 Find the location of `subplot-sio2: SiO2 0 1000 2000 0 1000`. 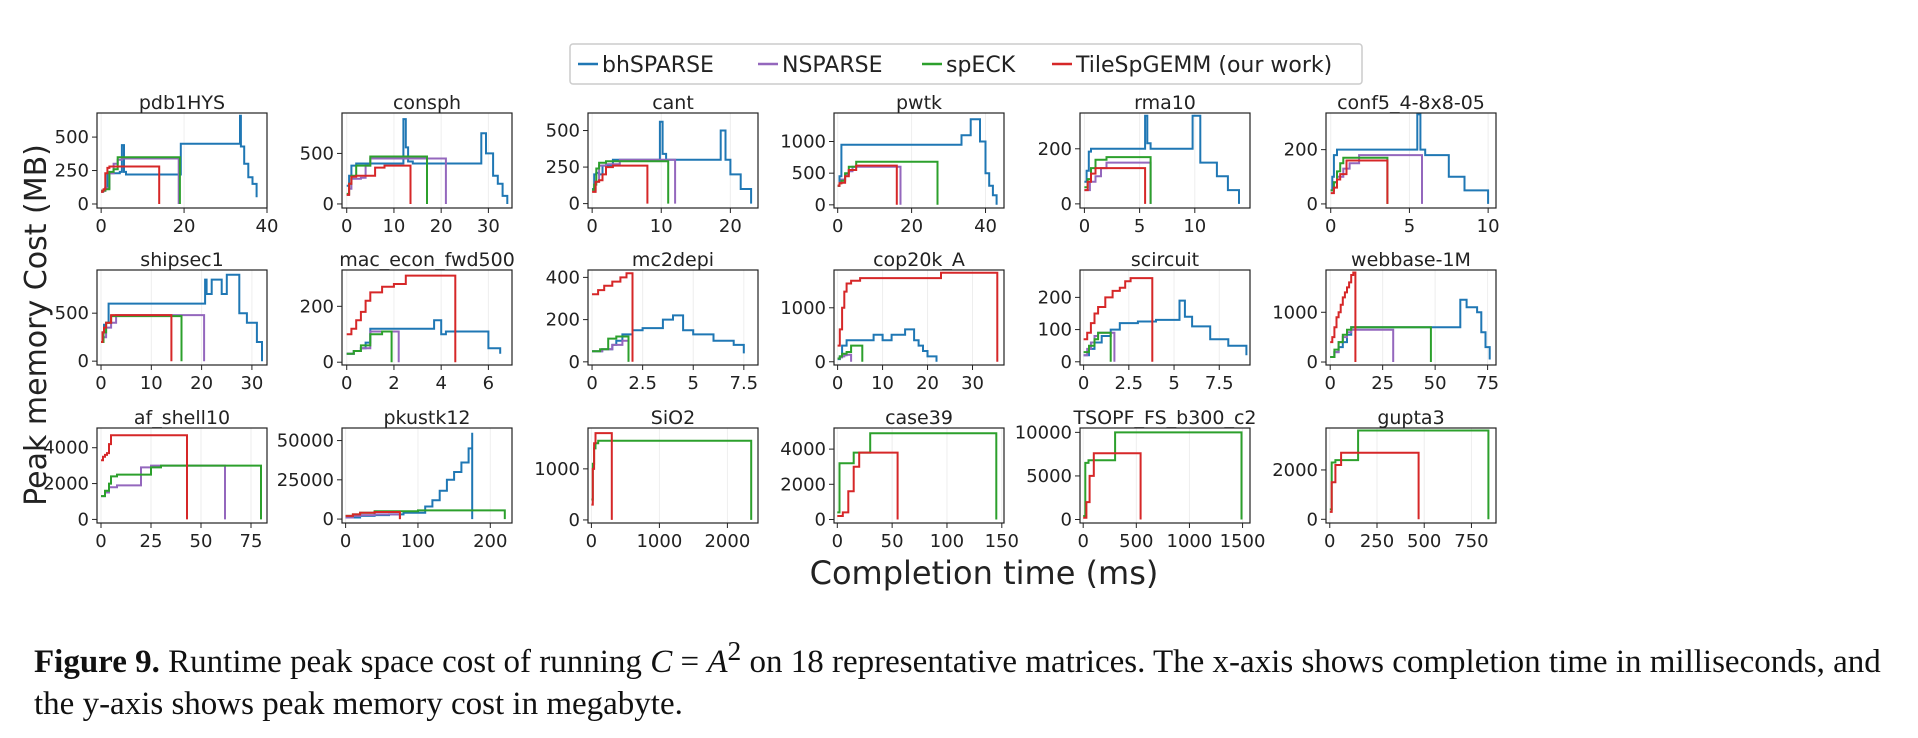

subplot-sio2: SiO2 0 1000 2000 0 1000 is located at coordinates (646, 479).